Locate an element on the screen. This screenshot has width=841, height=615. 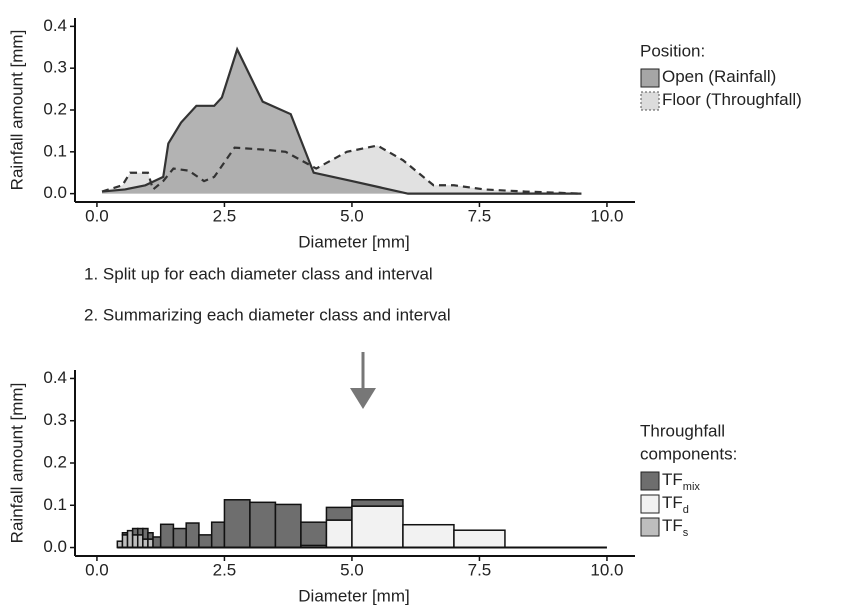
legend-label-main: Open (Rainfall) is located at coordinates (719, 76).